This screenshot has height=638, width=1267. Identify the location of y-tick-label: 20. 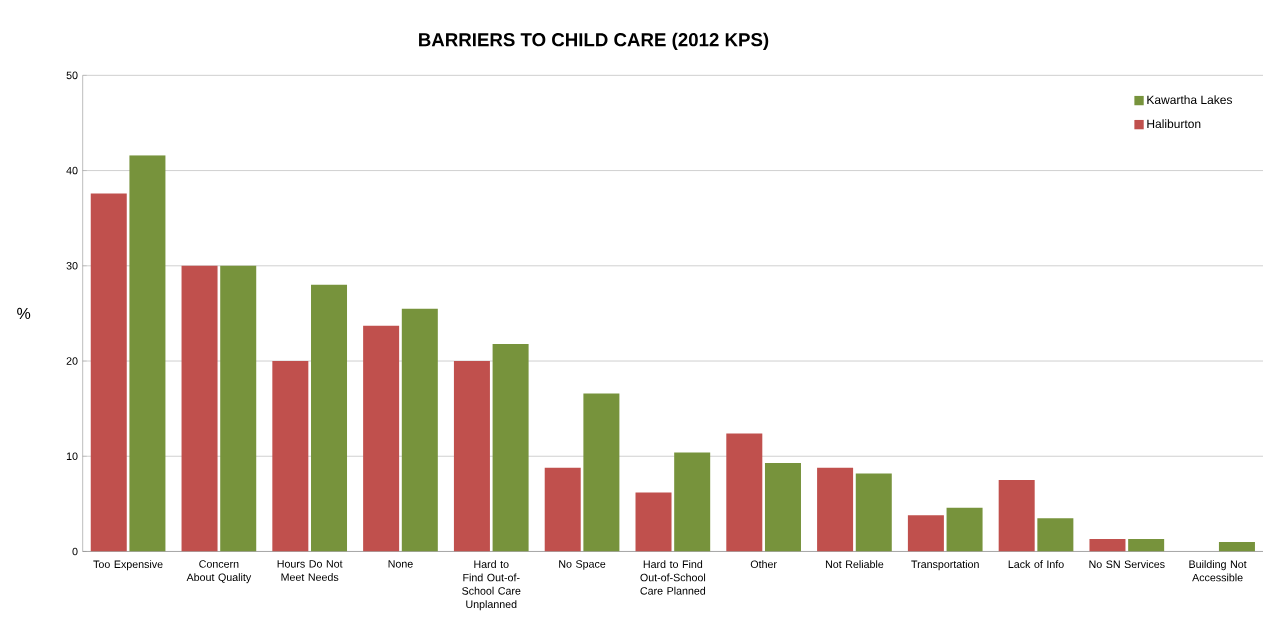
(72, 361).